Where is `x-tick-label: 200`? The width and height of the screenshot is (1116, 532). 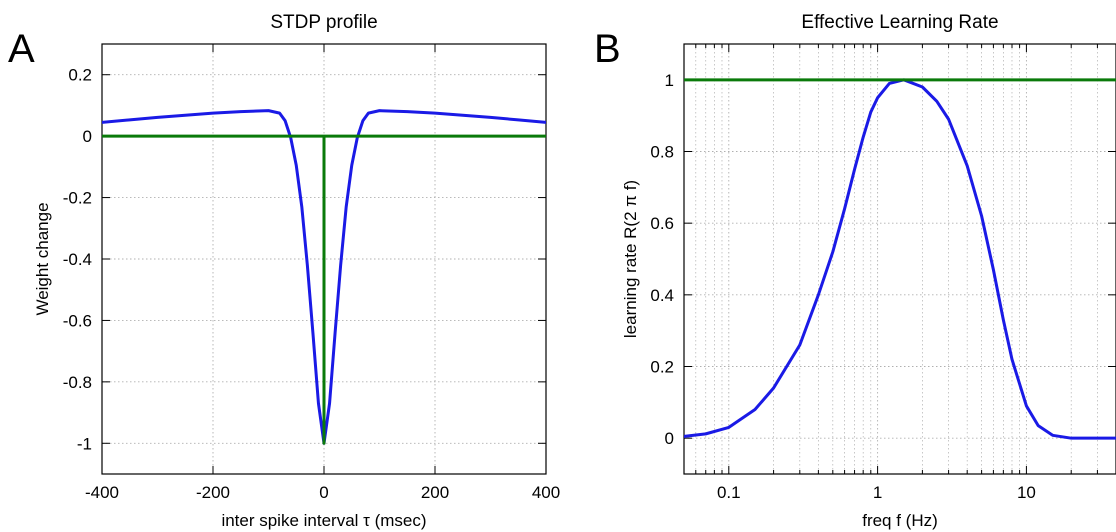
x-tick-label: 200 is located at coordinates (435, 492).